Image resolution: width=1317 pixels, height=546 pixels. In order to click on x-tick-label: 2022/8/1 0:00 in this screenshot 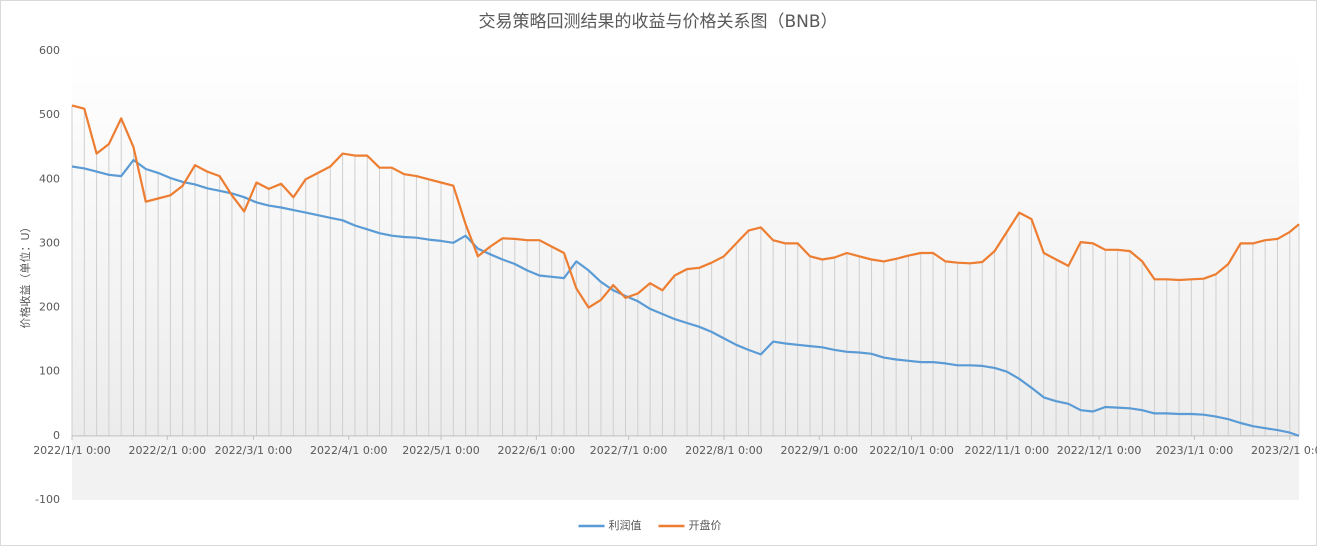, I will do `click(724, 450)`.